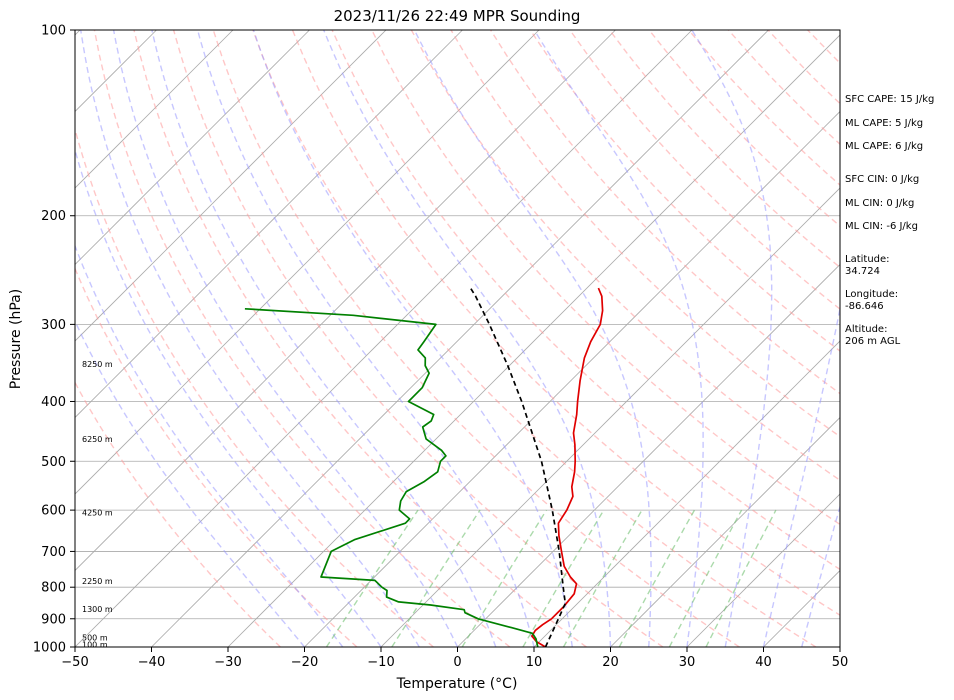  I want to click on x-tick-label: −10, so click(380, 662).